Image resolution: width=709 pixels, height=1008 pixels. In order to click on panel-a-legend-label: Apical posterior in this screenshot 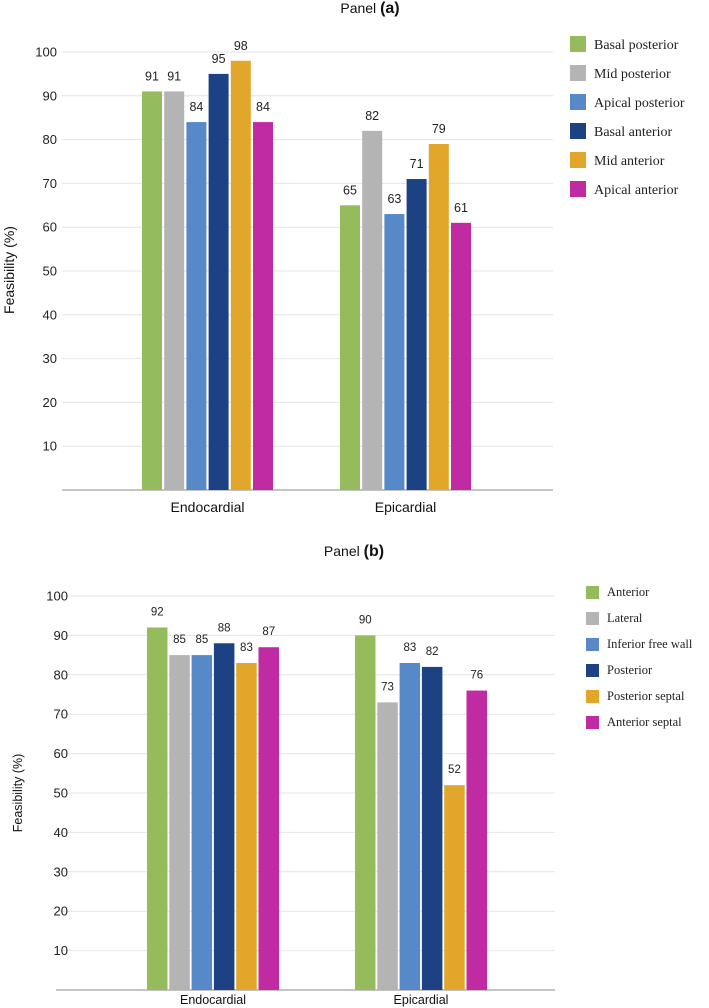, I will do `click(639, 103)`.